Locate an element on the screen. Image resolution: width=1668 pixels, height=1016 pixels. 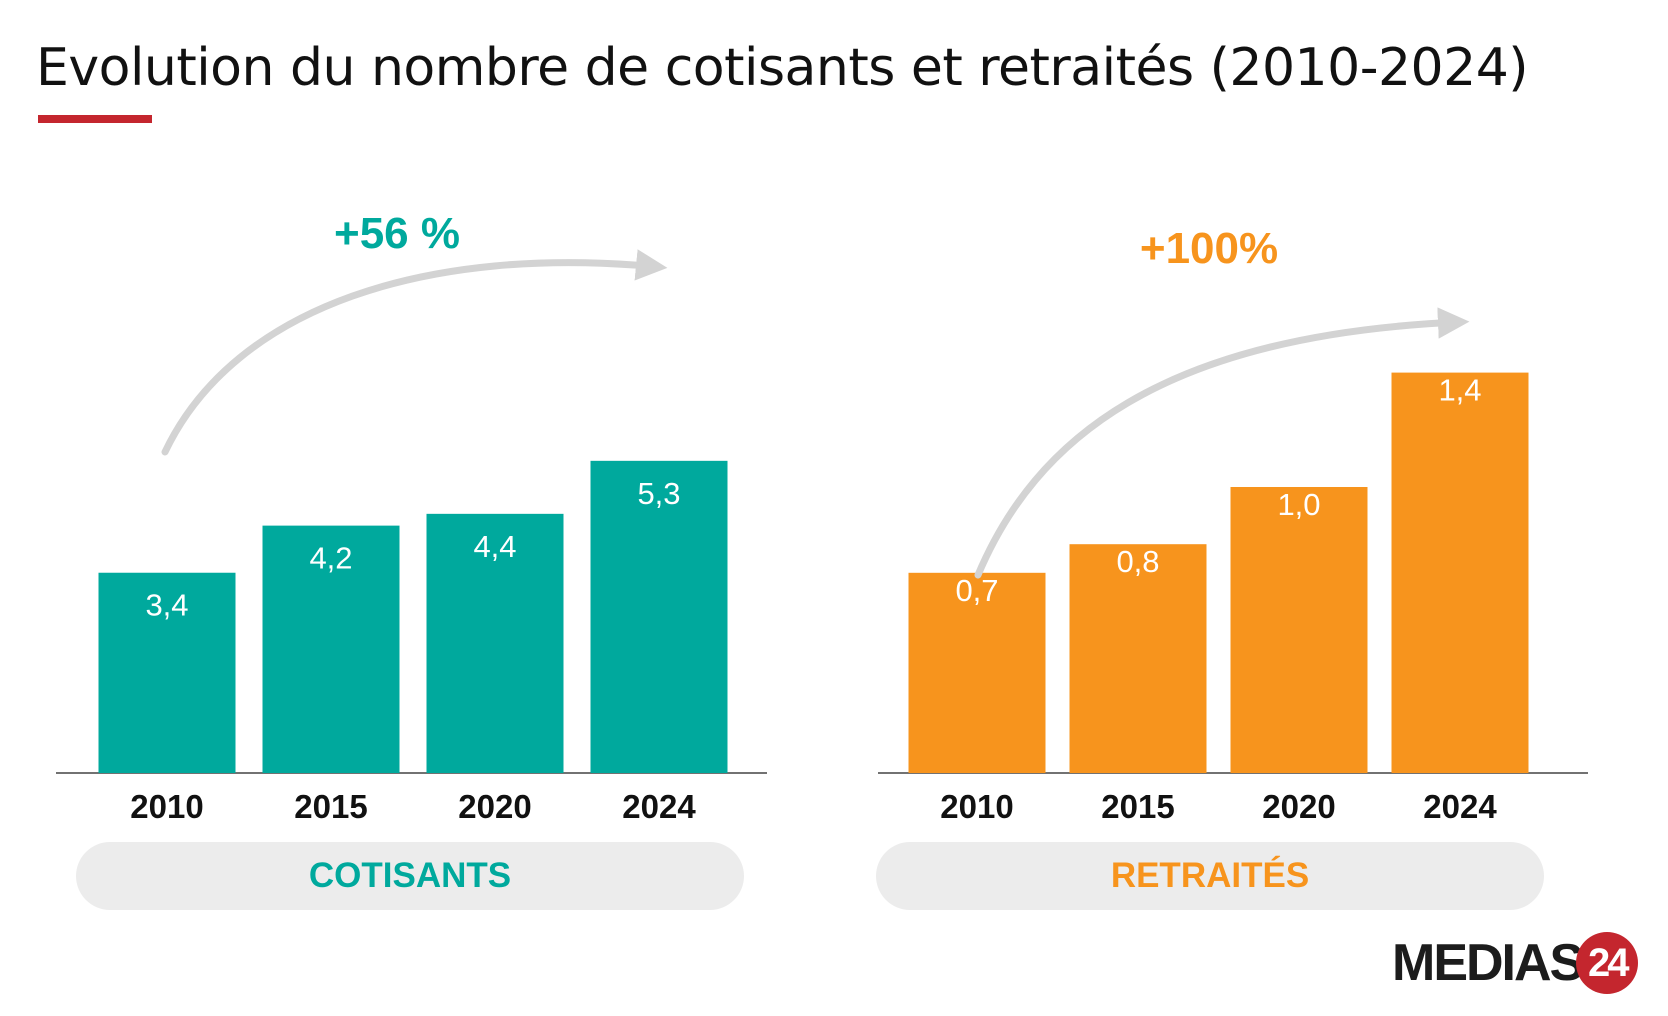
retraites-x-tick-2010: 2010 is located at coordinates (976, 806).